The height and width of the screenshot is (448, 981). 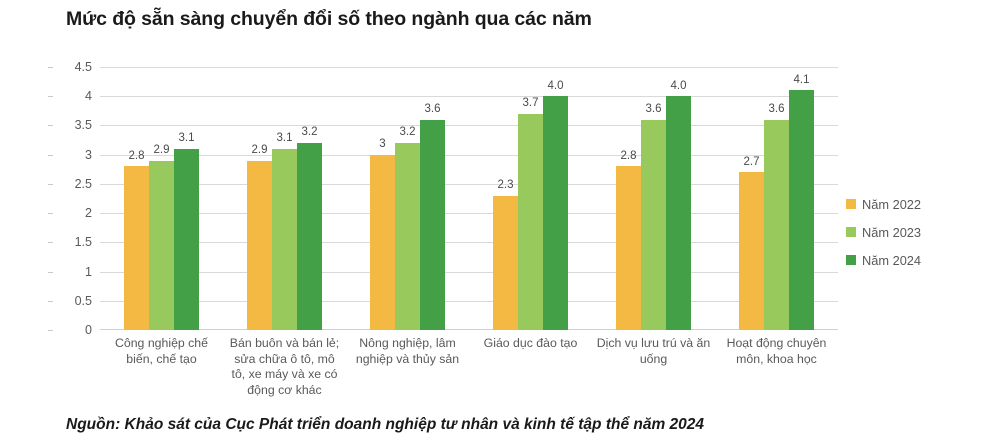 I want to click on y-axis-tick-label: 0, so click(x=88, y=329).